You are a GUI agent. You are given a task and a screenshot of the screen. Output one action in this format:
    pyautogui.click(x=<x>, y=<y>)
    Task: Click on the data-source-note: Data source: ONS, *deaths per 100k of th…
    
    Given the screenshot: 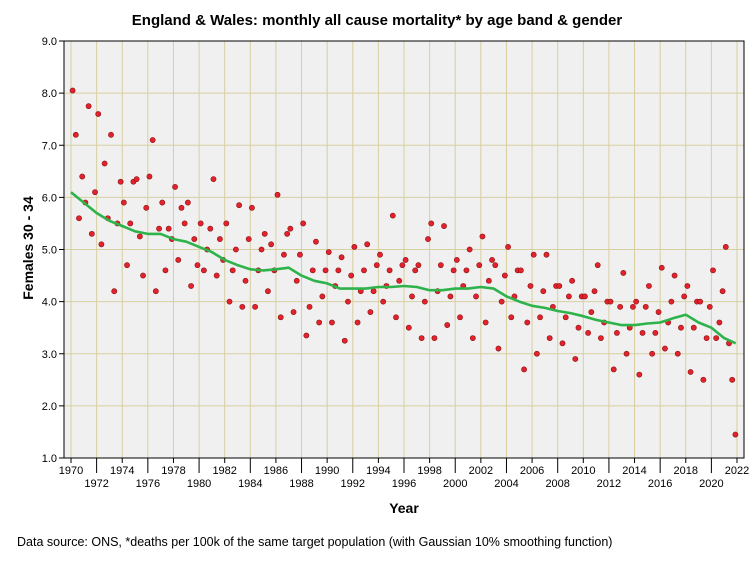 What is the action you would take?
    pyautogui.click(x=315, y=542)
    